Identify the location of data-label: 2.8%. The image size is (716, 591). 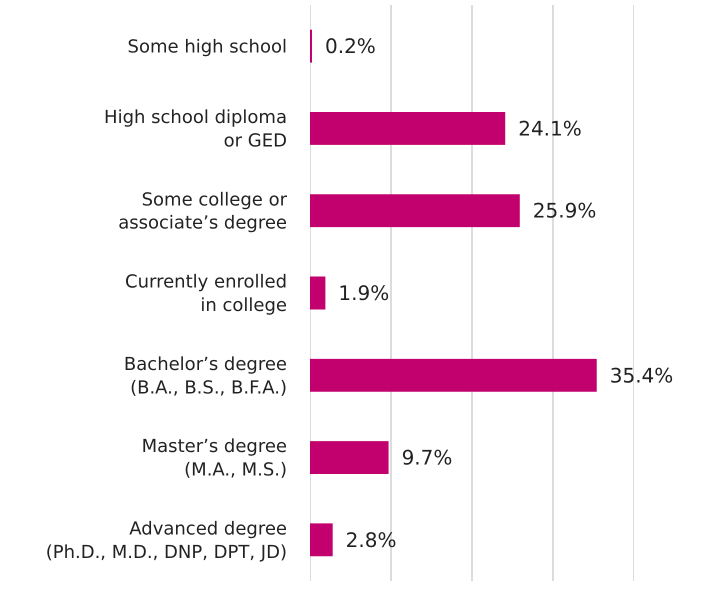
(366, 540).